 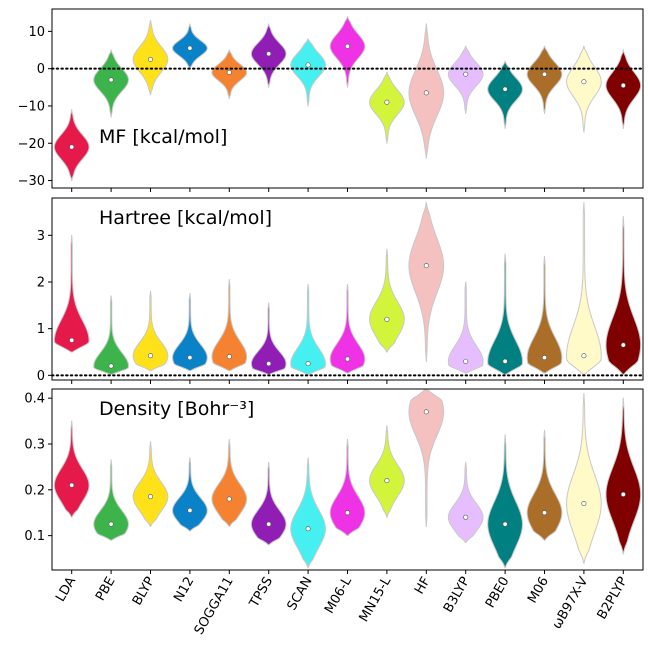 I want to click on y-tick-label: 2, so click(x=41, y=283).